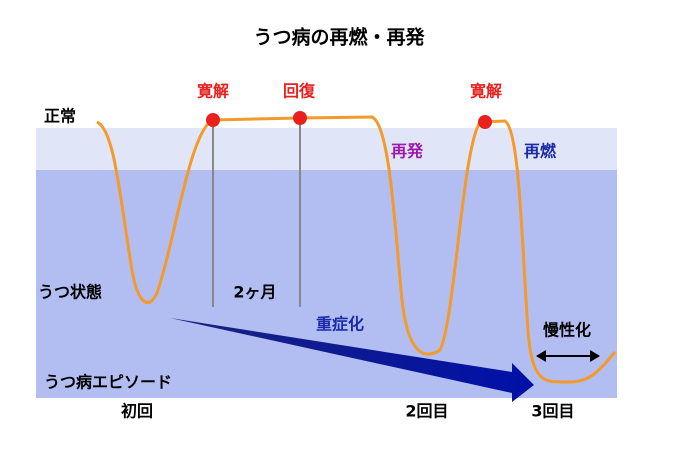 The image size is (679, 451). What do you see at coordinates (426, 411) in the screenshot?
I see `label: 2回目` at bounding box center [426, 411].